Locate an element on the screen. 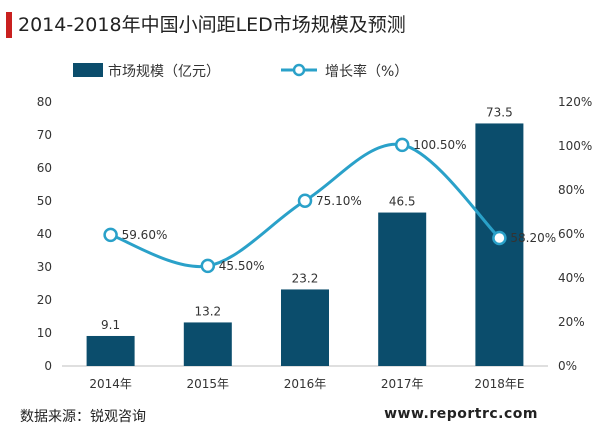  legend-bar-swatch is located at coordinates (88, 70).